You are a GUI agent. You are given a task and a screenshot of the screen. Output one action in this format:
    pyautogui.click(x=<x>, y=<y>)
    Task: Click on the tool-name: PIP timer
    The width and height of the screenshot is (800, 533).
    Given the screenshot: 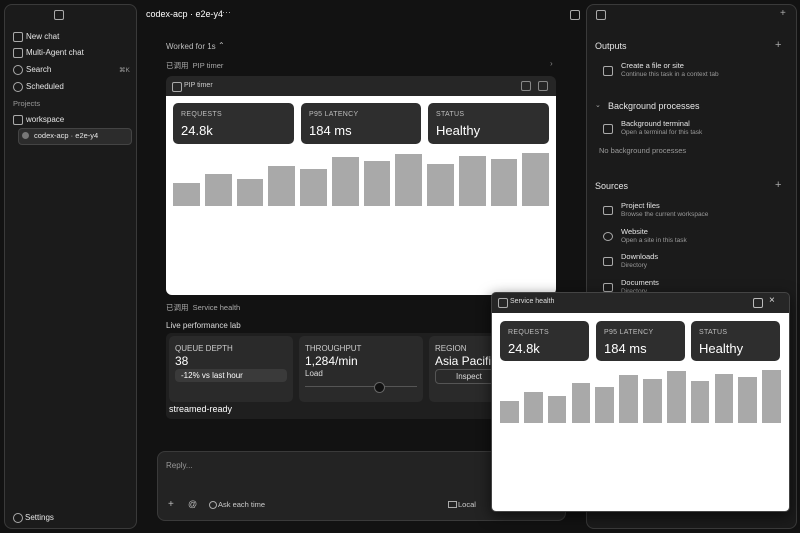 What is the action you would take?
    pyautogui.click(x=208, y=65)
    